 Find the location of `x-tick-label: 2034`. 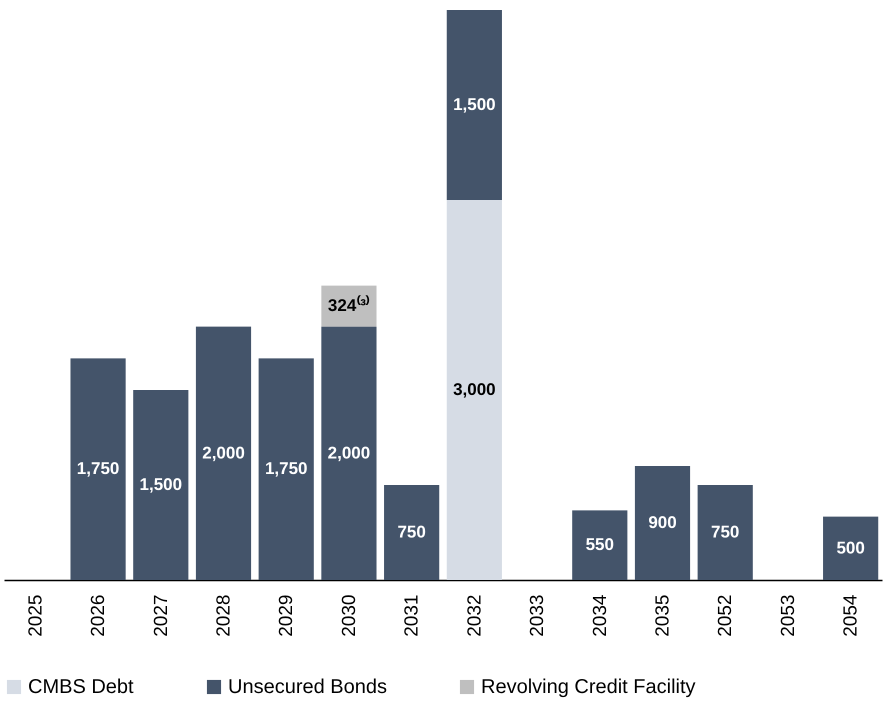

x-tick-label: 2034 is located at coordinates (600, 615).